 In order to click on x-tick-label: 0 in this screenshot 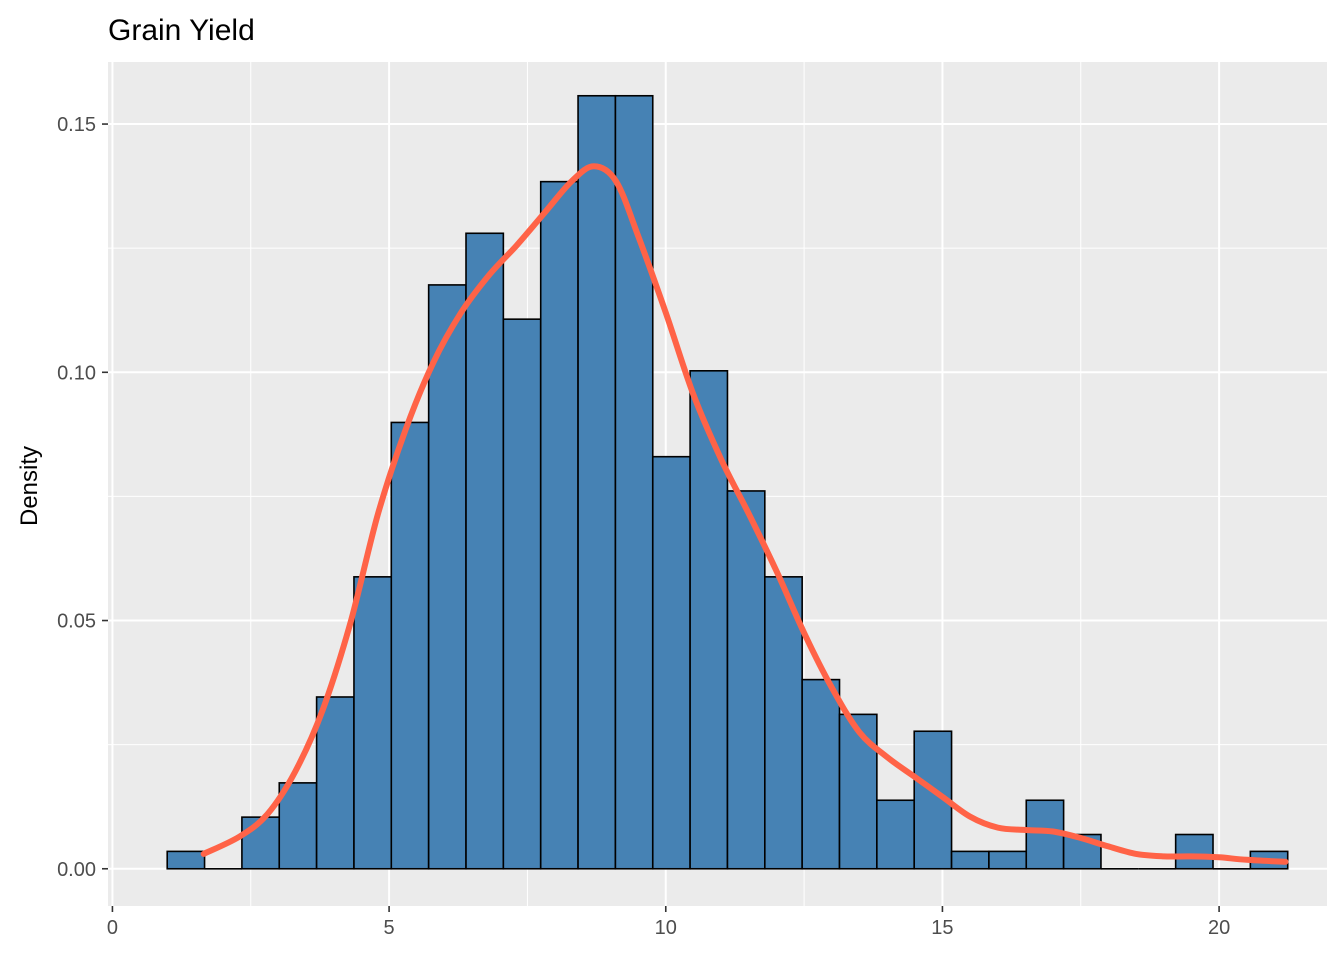, I will do `click(112, 928)`.